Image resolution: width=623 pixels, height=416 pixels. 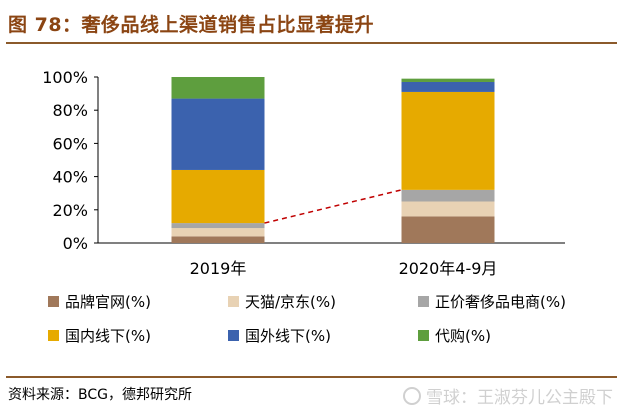 I want to click on legend-label: 代购(%), so click(x=463, y=336).